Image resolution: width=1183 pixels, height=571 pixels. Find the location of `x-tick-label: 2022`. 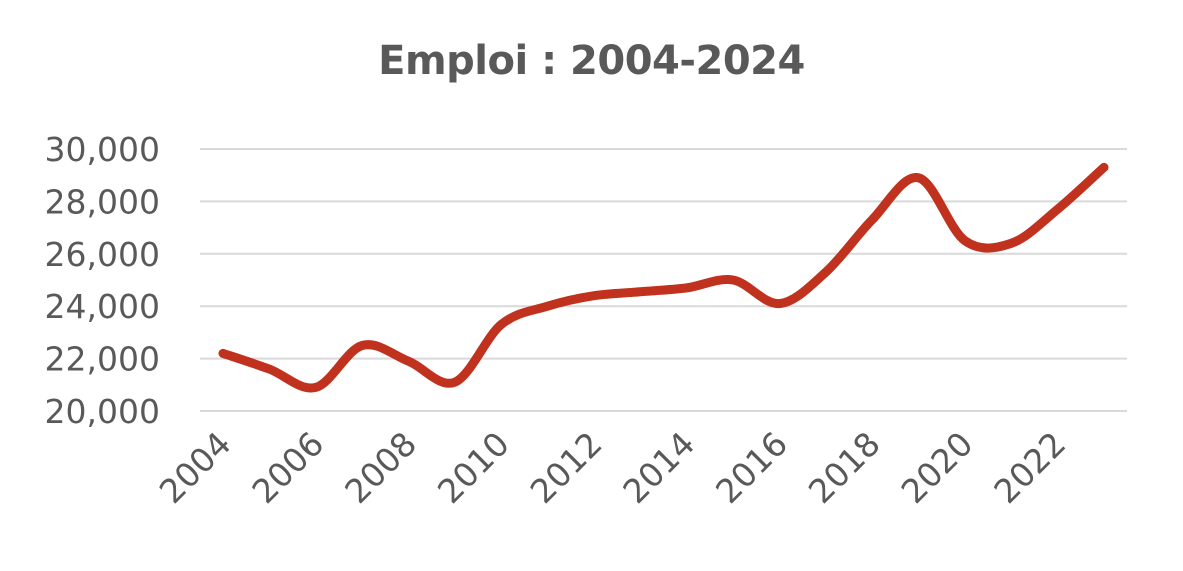

x-tick-label: 2022 is located at coordinates (1029, 467).